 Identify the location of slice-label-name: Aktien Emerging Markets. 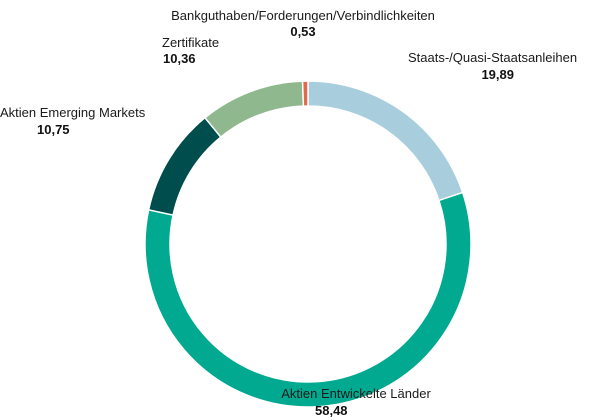
(73, 112).